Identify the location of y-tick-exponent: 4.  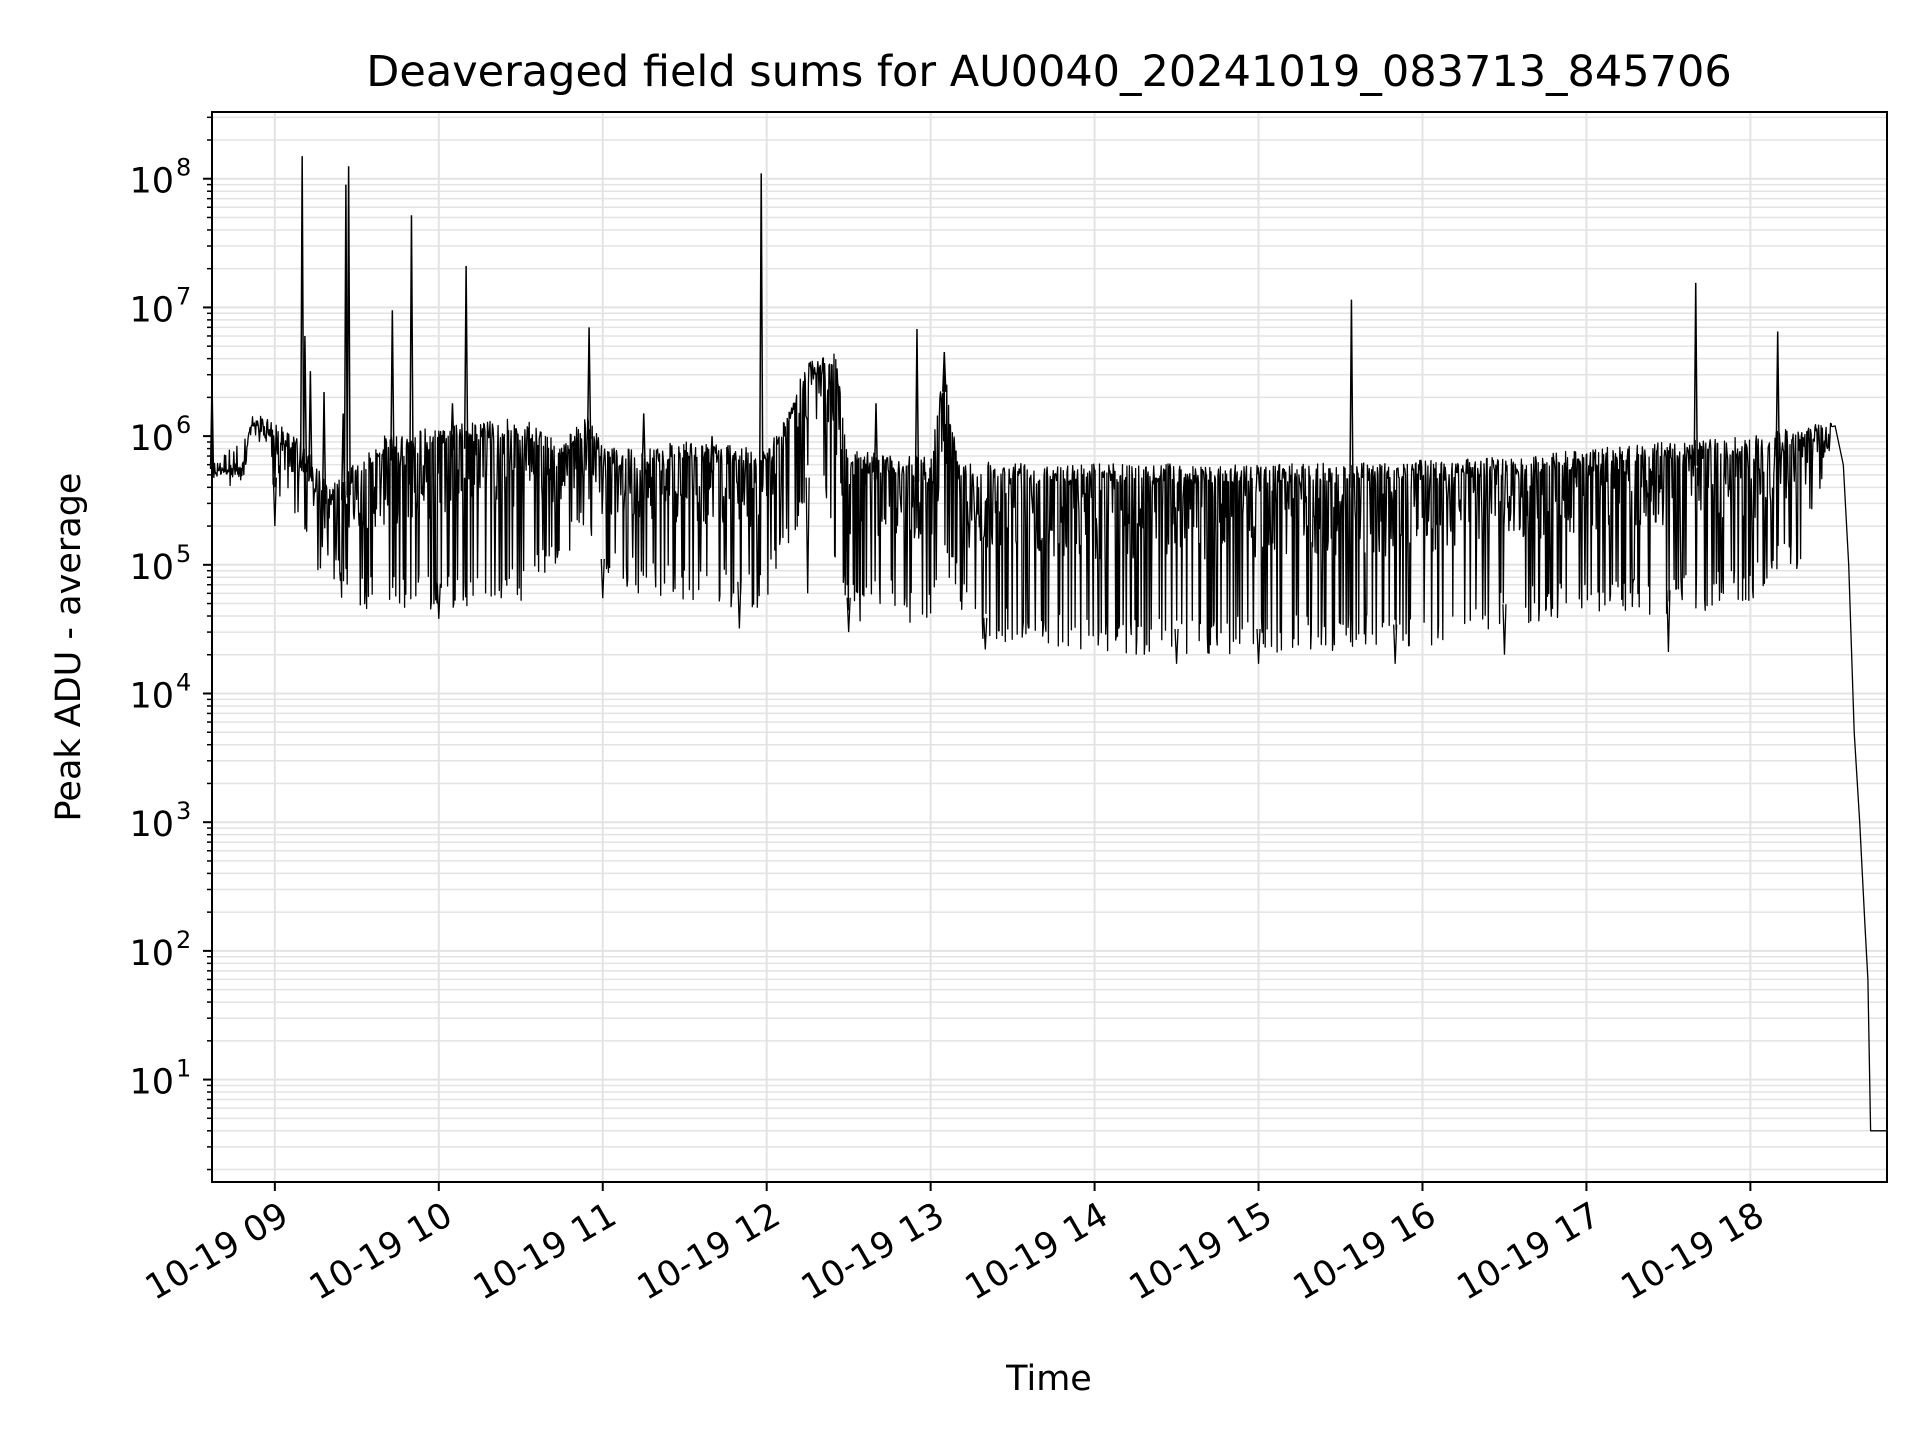
(183, 682).